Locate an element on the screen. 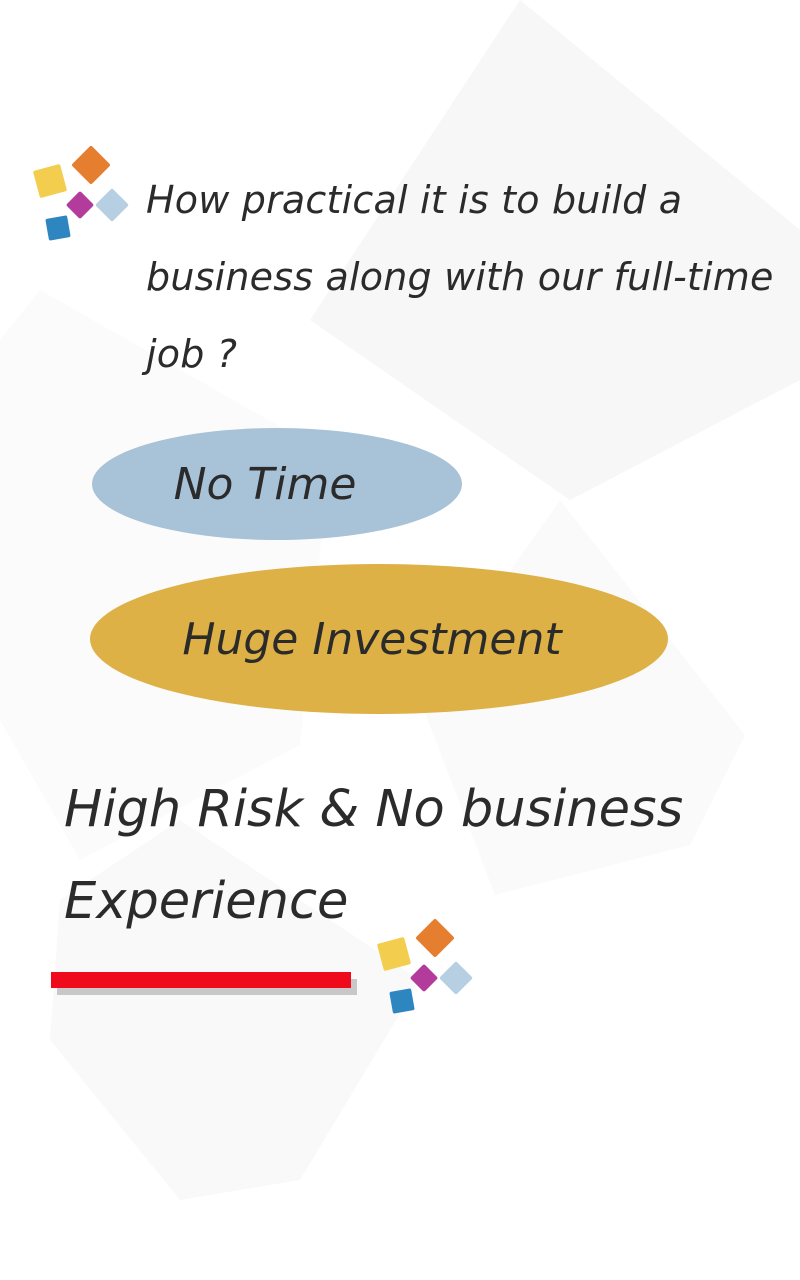 The image size is (800, 1280). background-diamond-bottom is located at coordinates (235, 1010).